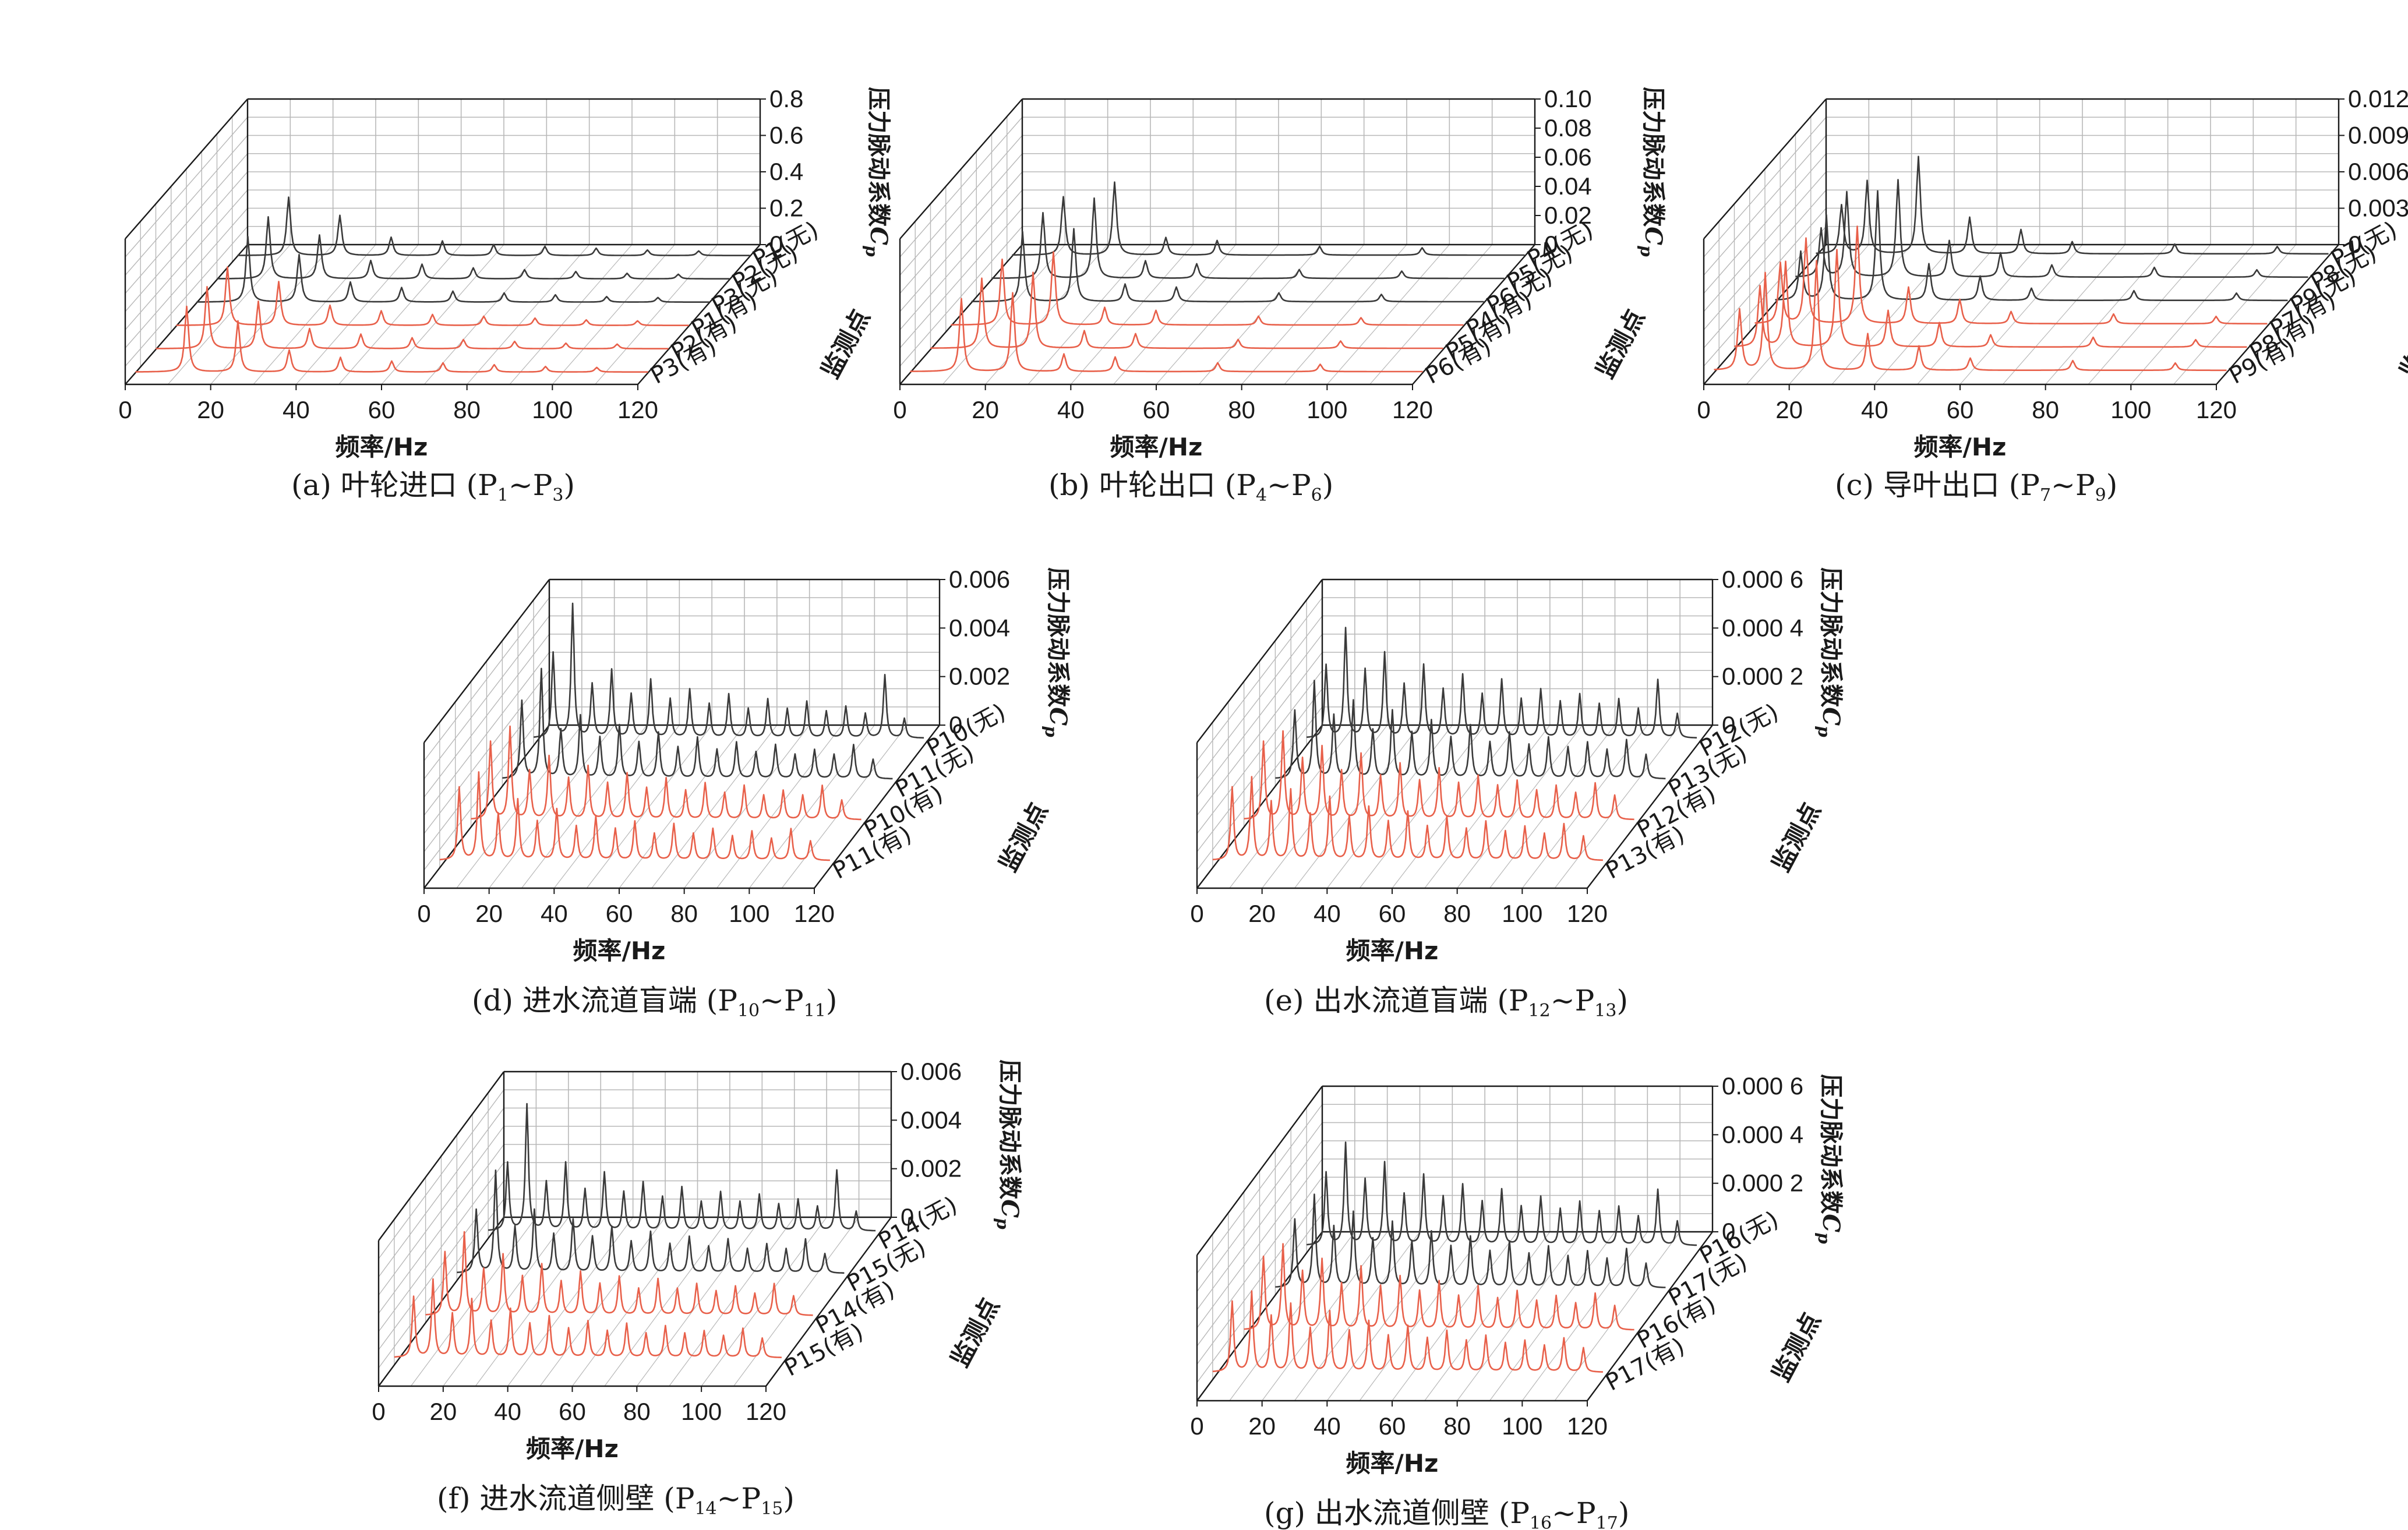 Image resolution: width=2408 pixels, height=1530 pixels. I want to click on y-tick-label: 0.10, so click(1568, 98).